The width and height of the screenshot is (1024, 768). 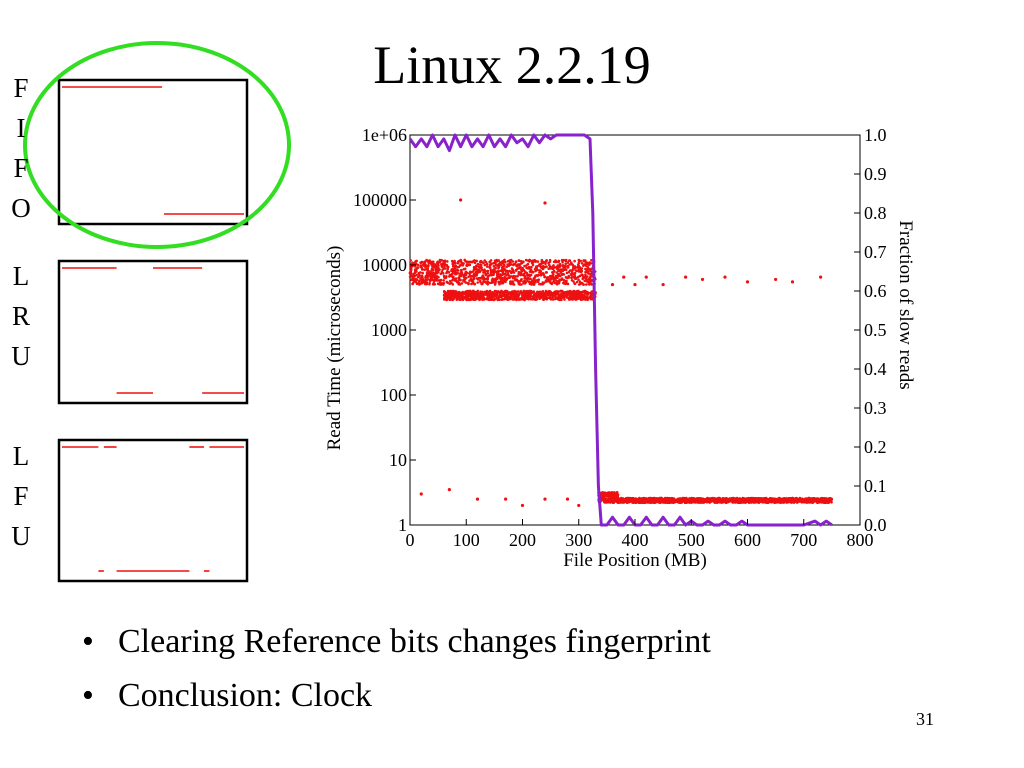 I want to click on x-tick-label: 600, so click(x=747, y=540).